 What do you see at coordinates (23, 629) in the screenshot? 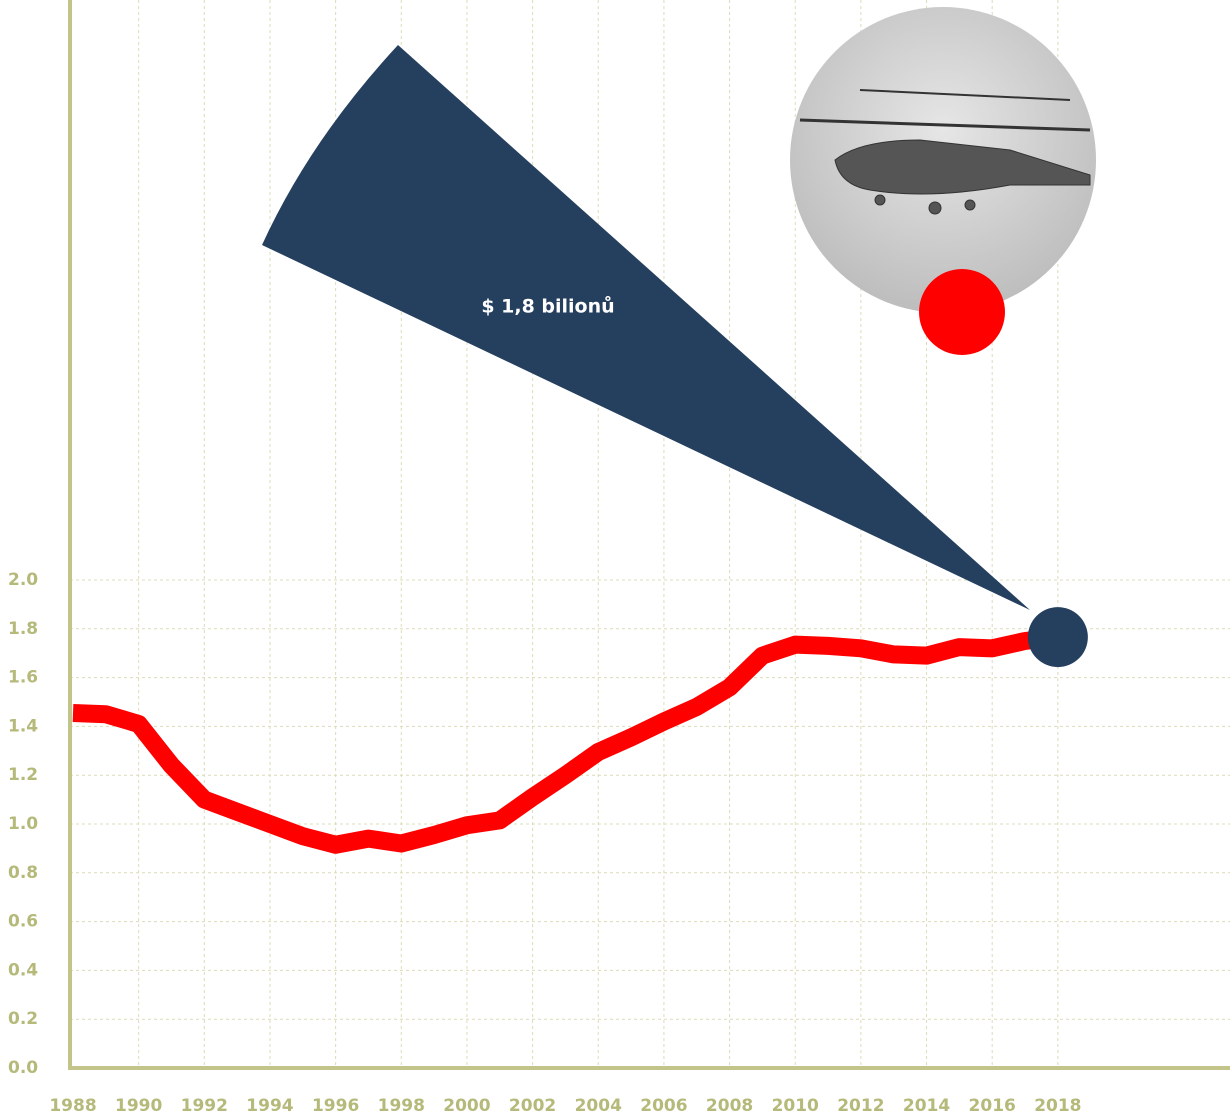
I see `y-tick-label: 1.8` at bounding box center [23, 629].